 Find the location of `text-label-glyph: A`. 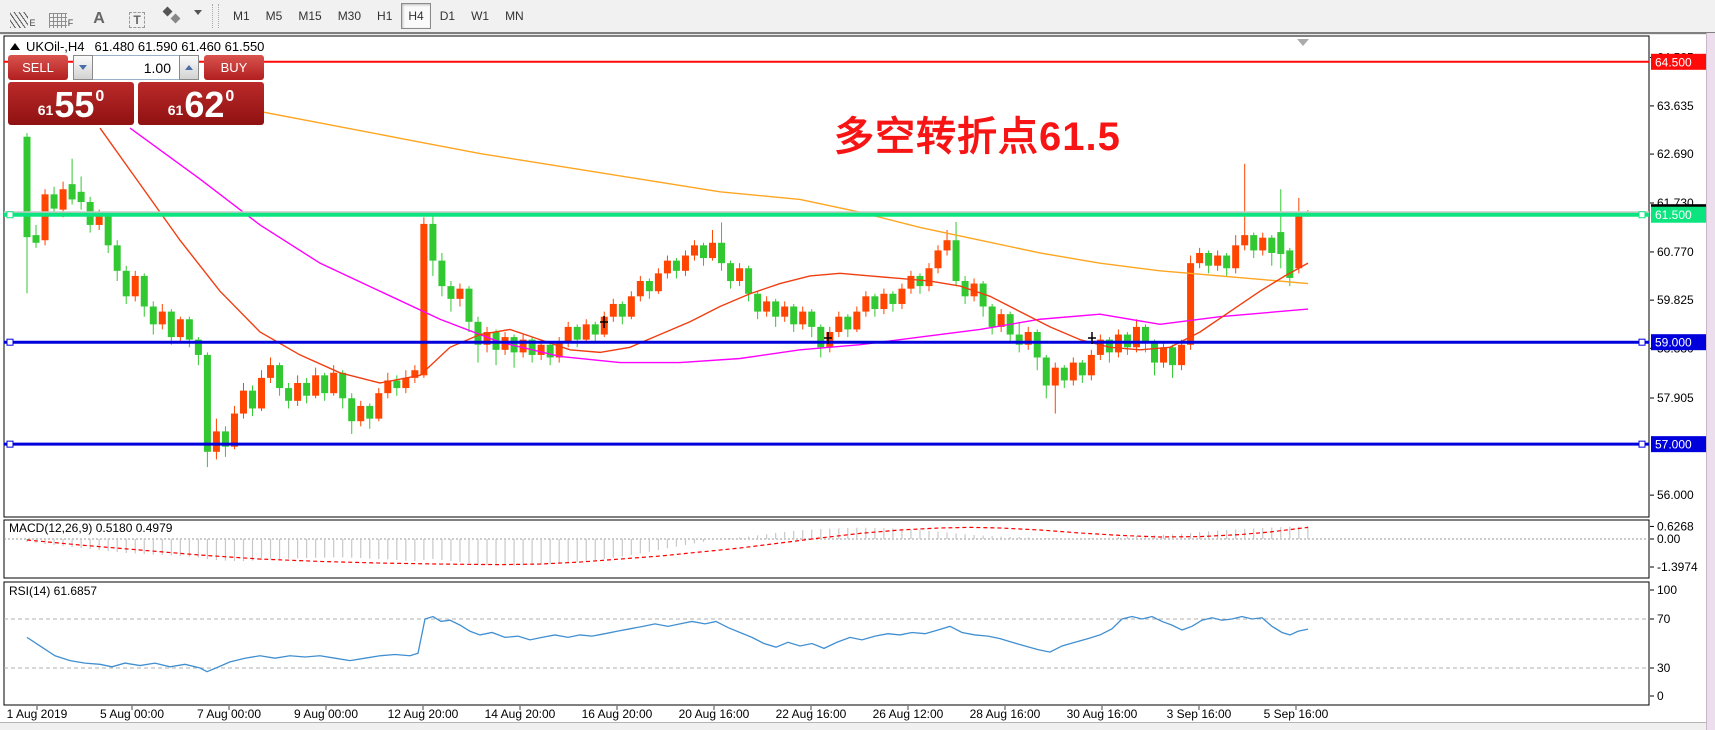

text-label-glyph: A is located at coordinates (99, 18).